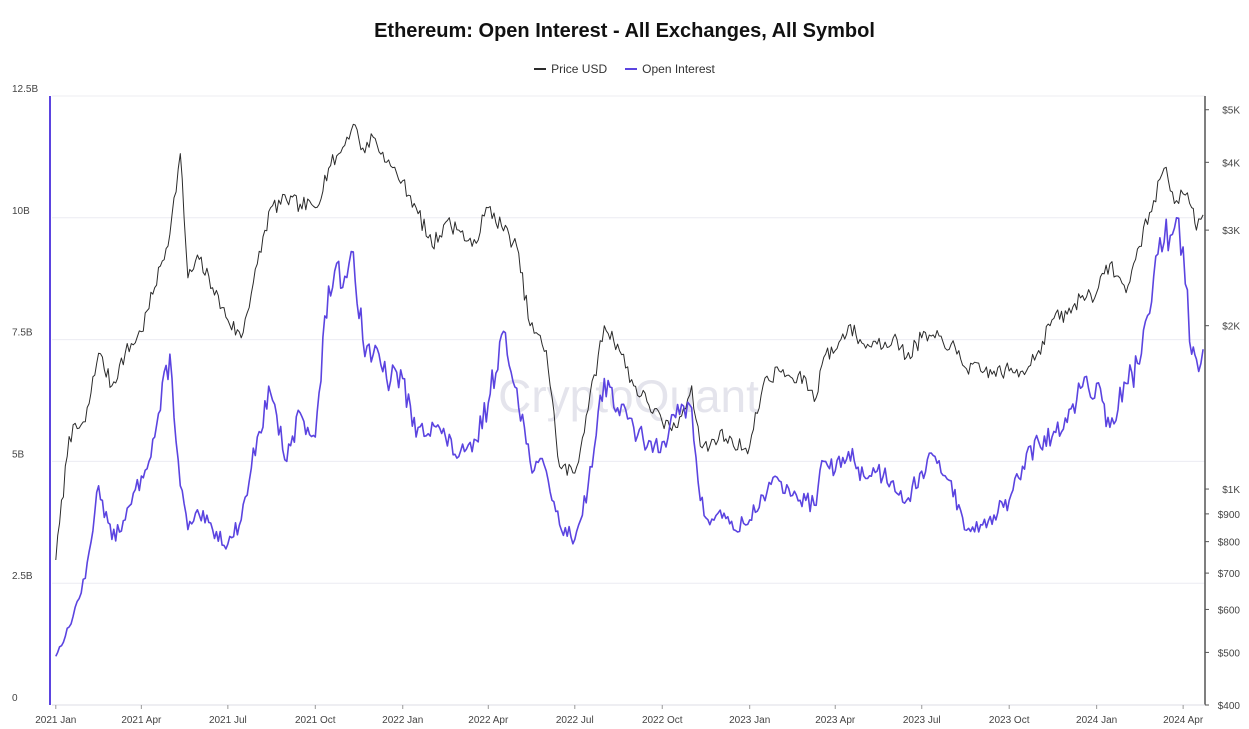 The width and height of the screenshot is (1249, 729). I want to click on y-right-tick-label: $1K, so click(1231, 490).